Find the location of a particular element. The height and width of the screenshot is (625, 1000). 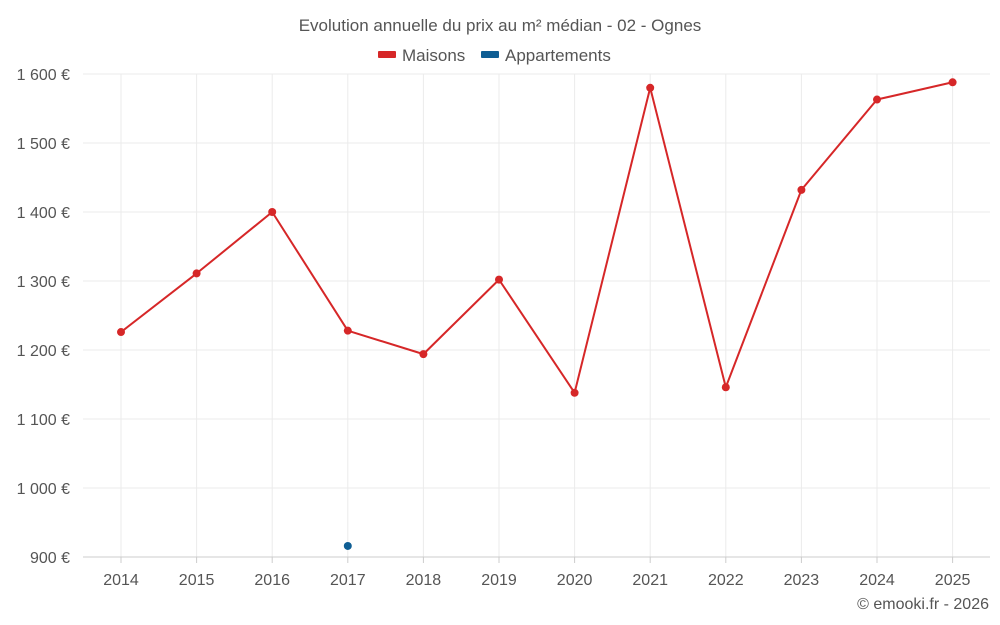

y-tick-label: 1 100 € is located at coordinates (43, 420).